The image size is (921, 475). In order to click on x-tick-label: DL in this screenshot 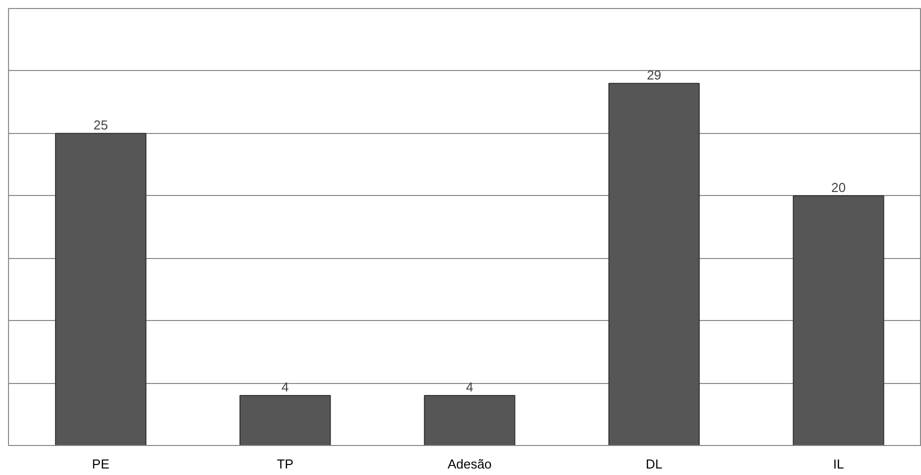, I will do `click(654, 464)`.